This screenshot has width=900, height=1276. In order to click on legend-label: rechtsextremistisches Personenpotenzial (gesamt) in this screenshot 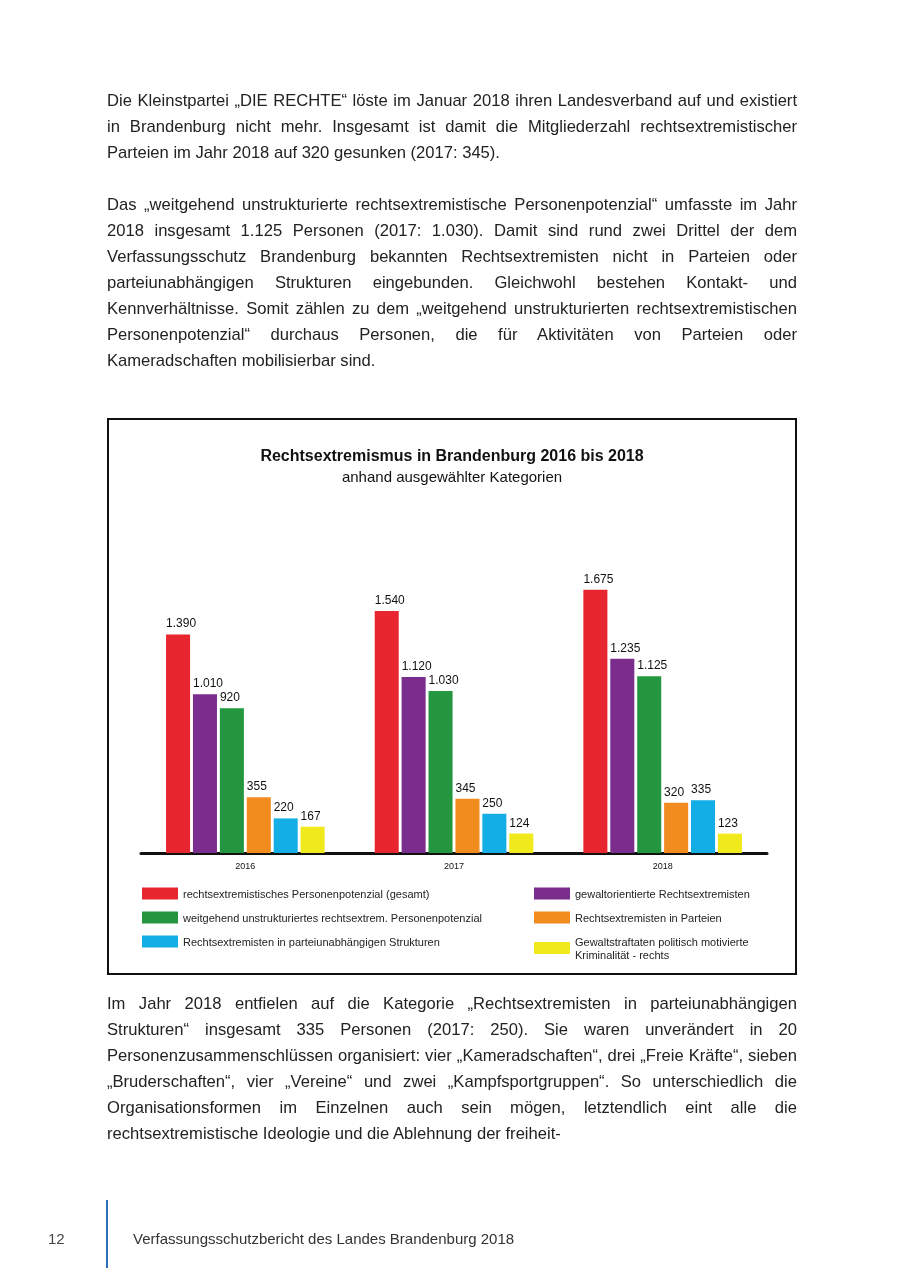, I will do `click(306, 893)`.